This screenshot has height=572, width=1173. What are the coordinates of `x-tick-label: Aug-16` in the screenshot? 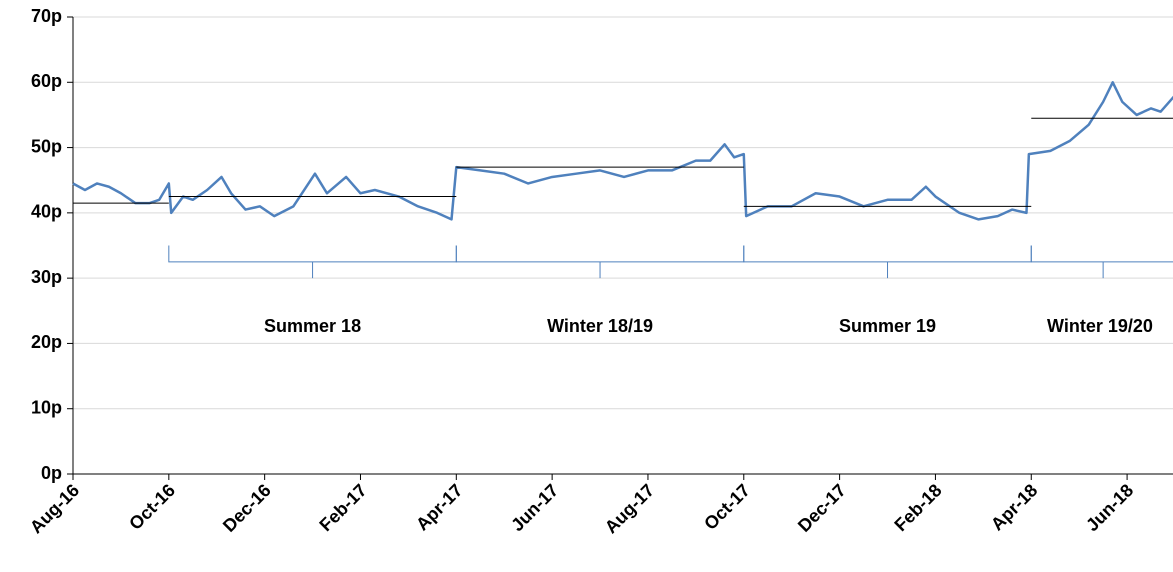 It's located at (54, 508).